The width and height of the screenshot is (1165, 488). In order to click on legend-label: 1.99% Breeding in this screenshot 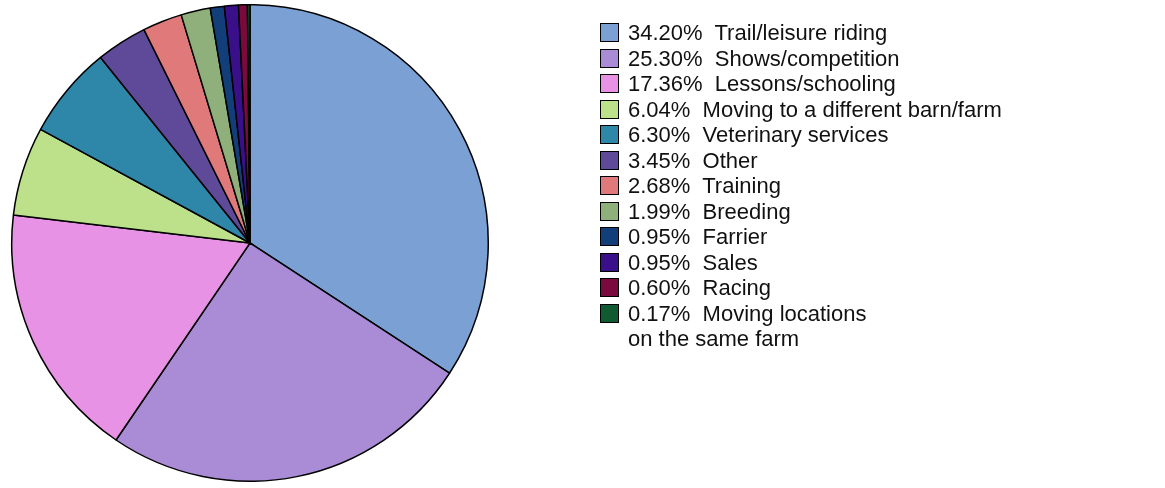, I will do `click(709, 211)`.